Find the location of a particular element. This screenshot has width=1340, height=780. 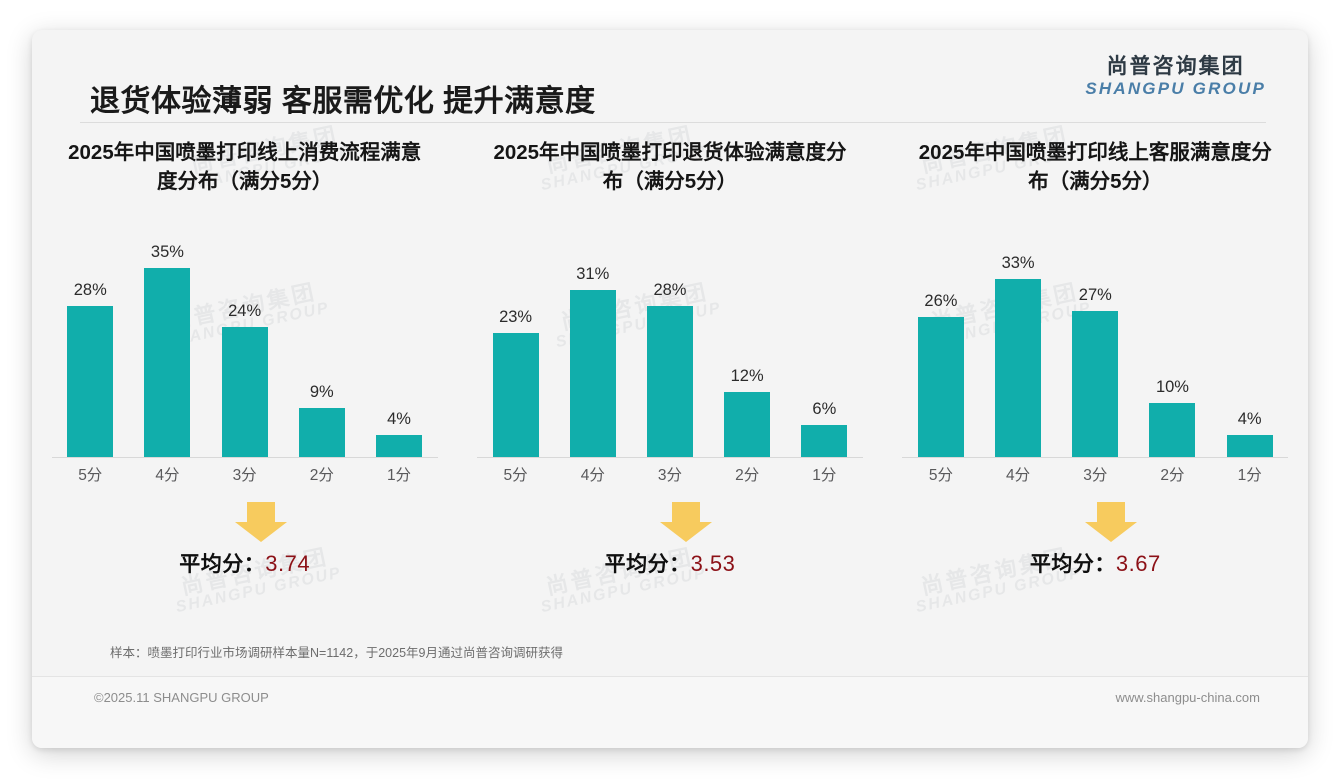

bar-value-label: 33% is located at coordinates (1018, 263).